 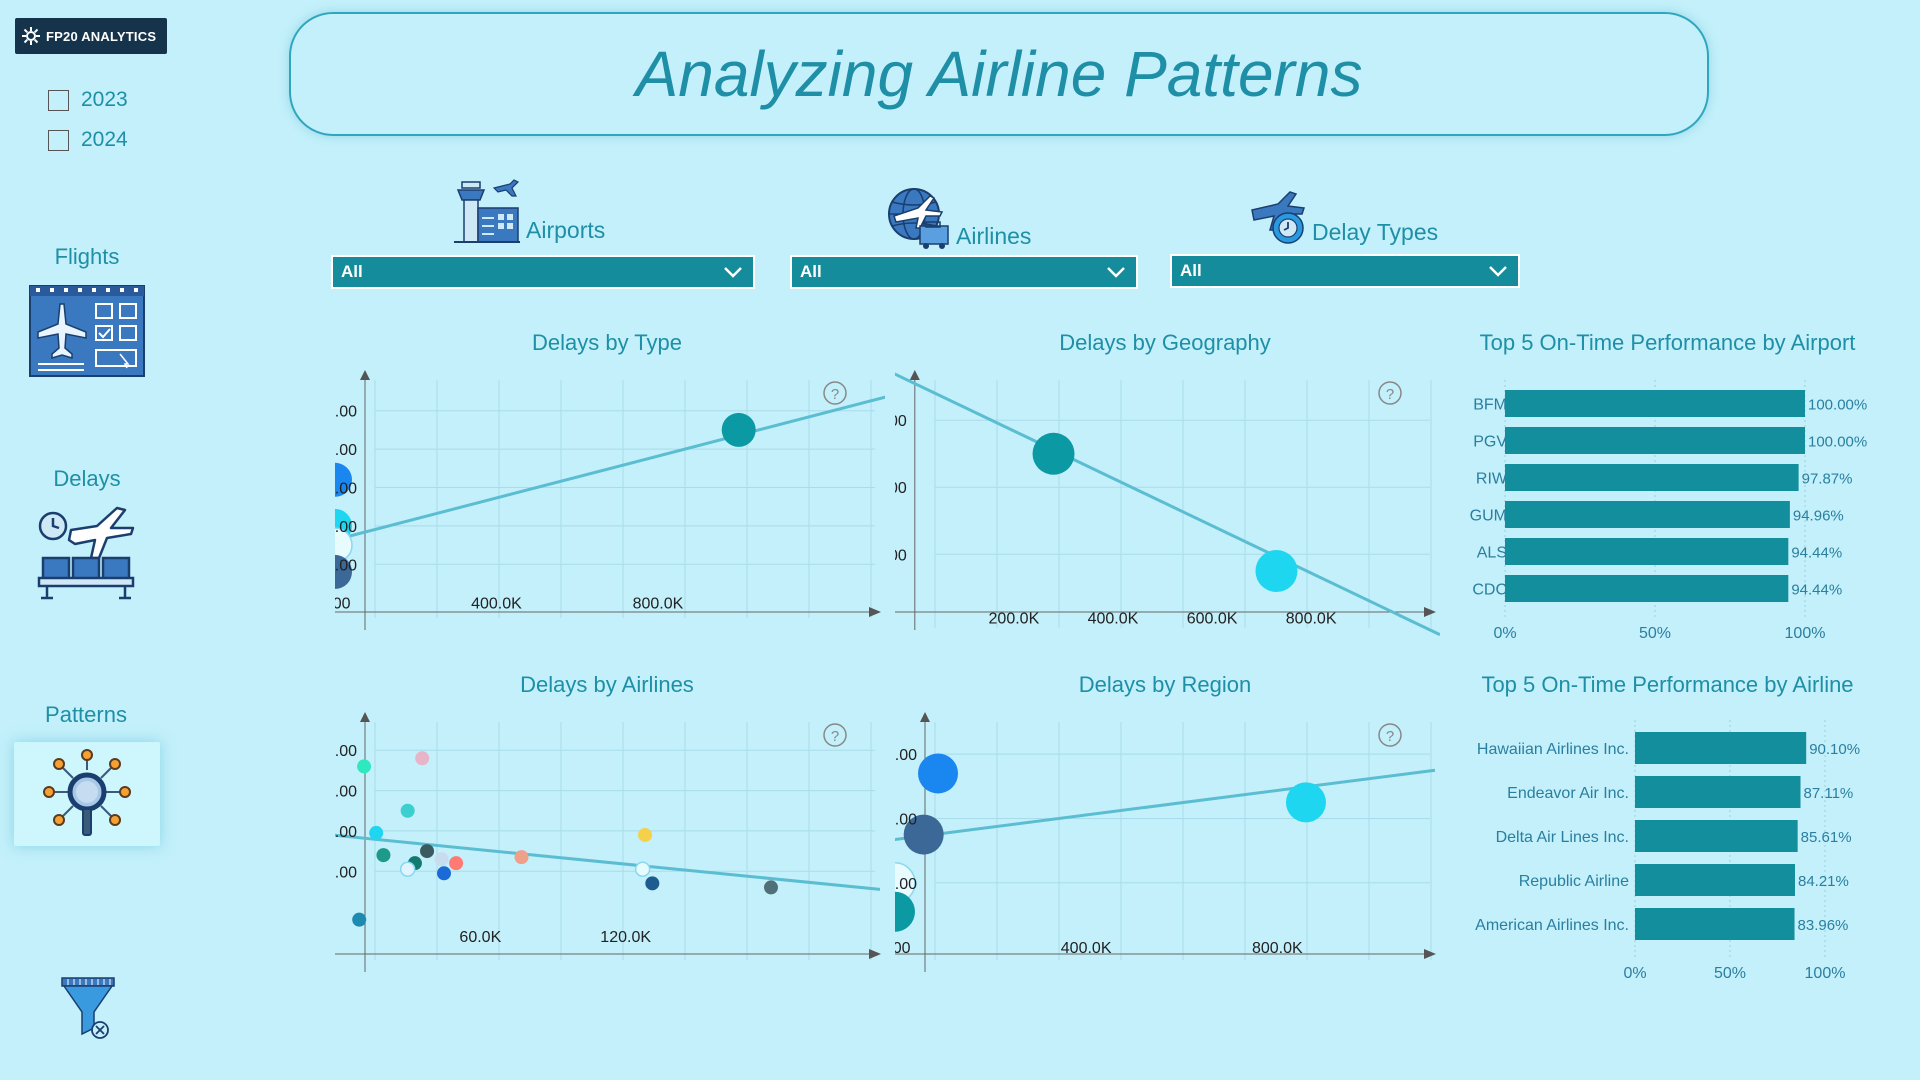 I want to click on trend-line, so click(x=1165, y=804).